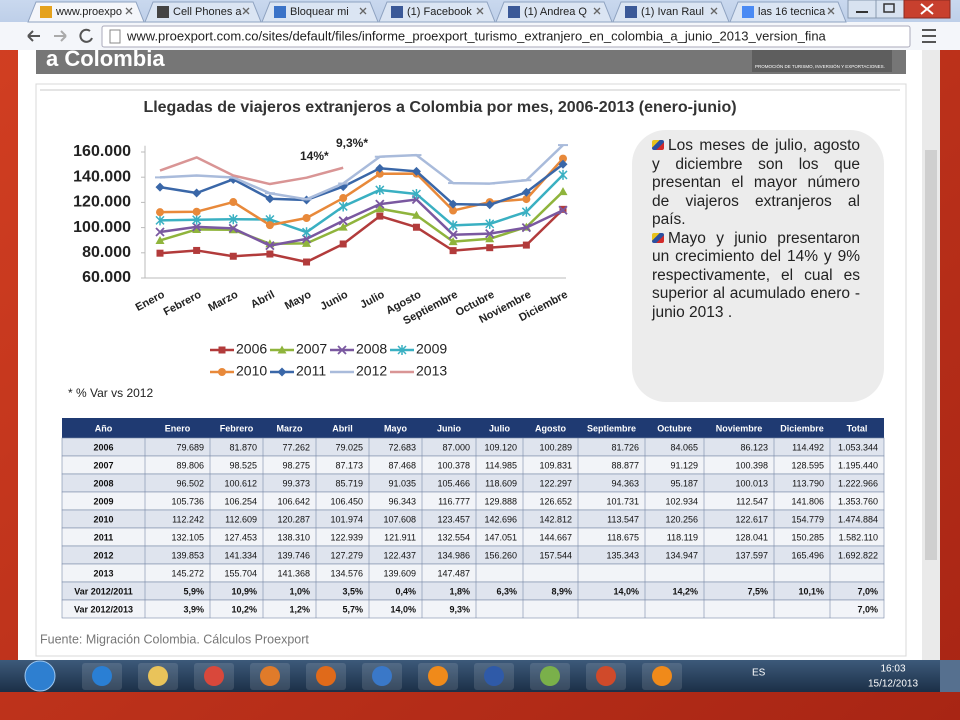  Describe the element at coordinates (293, 555) in the screenshot. I see `table-cell: 139.746` at that location.